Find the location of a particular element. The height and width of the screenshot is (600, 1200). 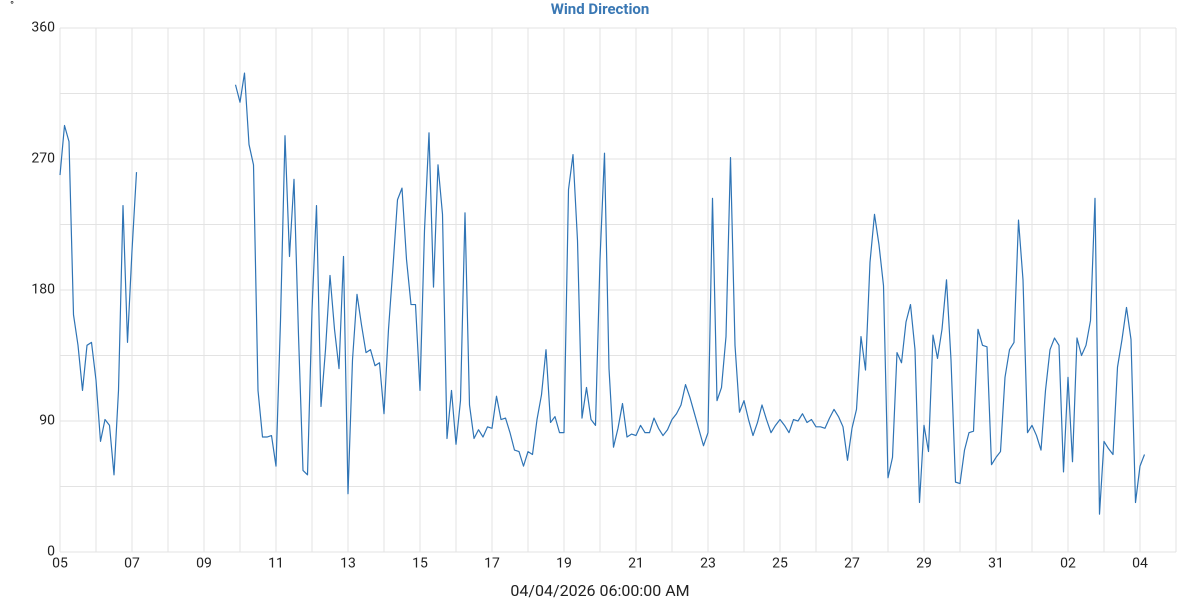

x-tick-label: 13 is located at coordinates (348, 564).